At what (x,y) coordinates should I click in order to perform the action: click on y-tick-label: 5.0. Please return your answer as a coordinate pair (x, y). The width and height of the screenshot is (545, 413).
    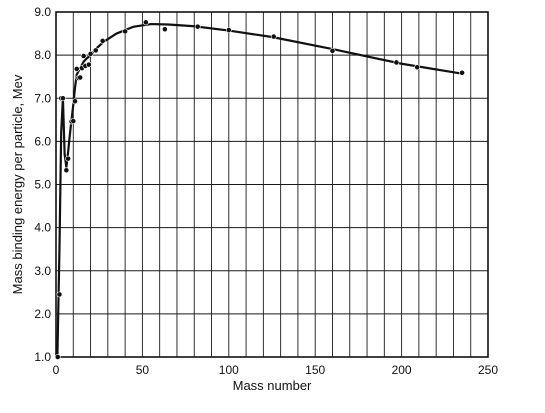
    Looking at the image, I should click on (42, 185).